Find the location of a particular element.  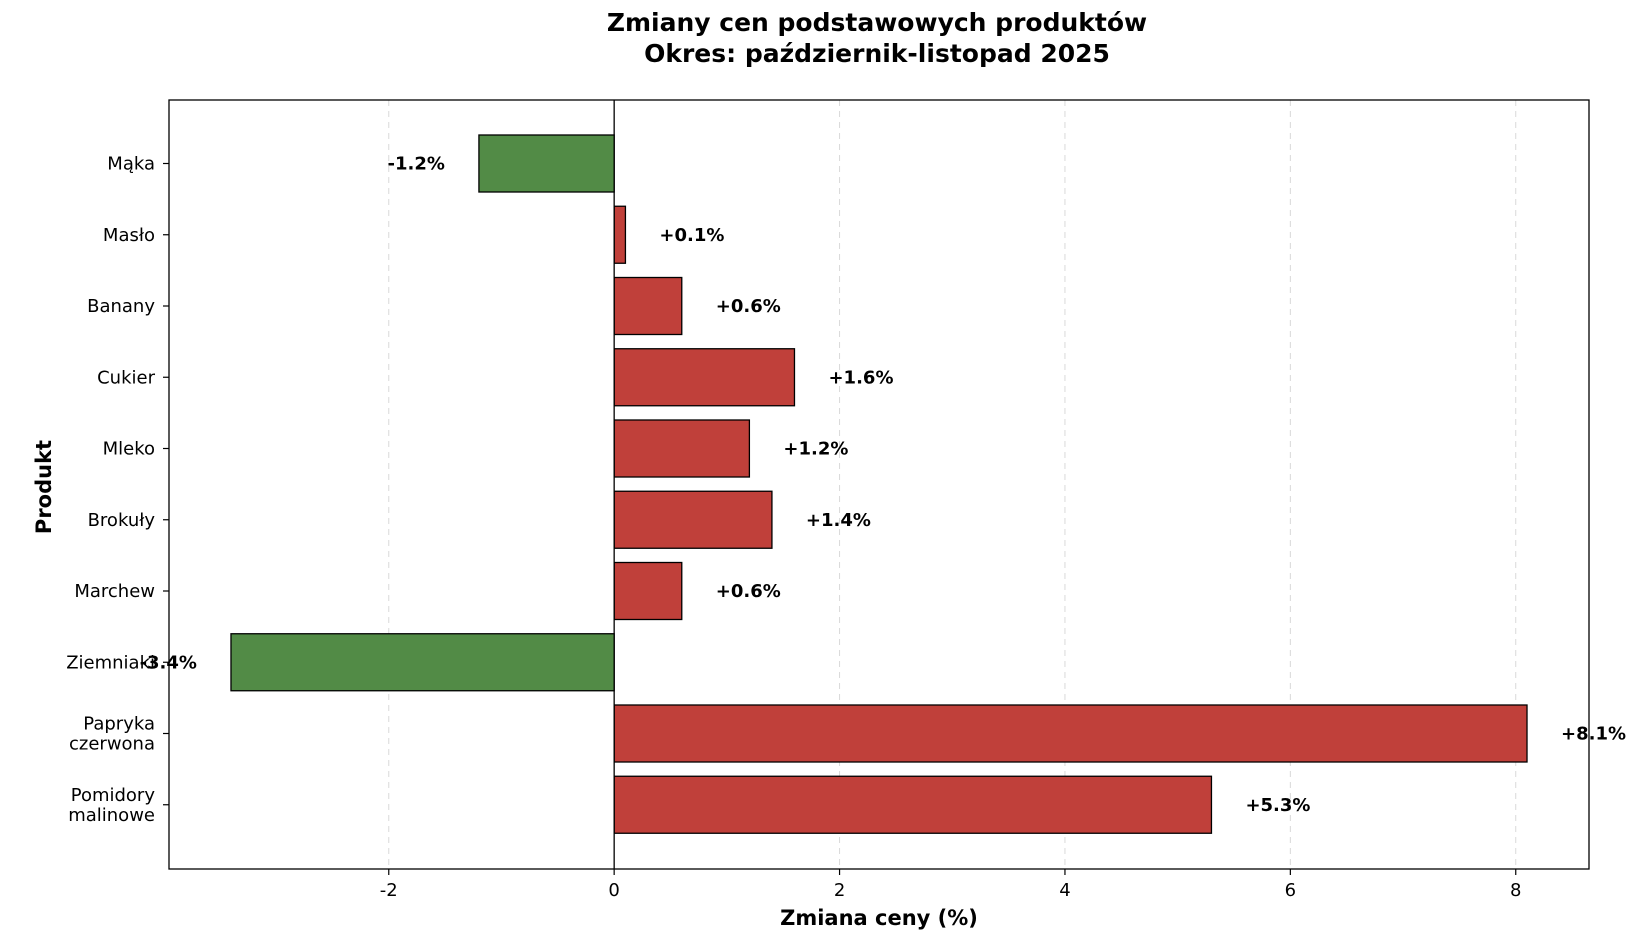

y-tick-label: Marchew is located at coordinates (114, 591).